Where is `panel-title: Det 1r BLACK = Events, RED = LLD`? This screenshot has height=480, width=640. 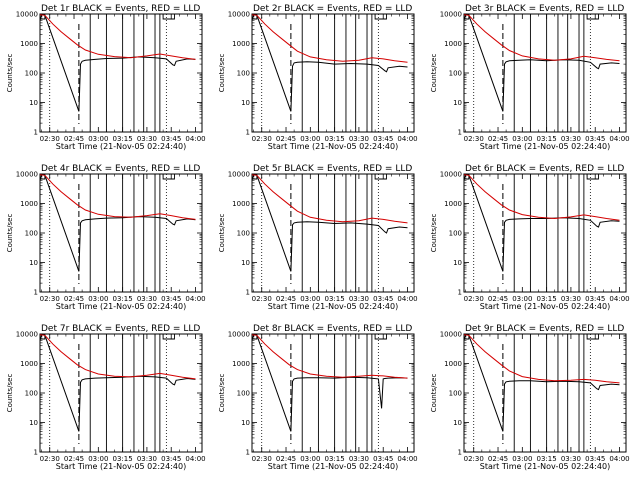 panel-title: Det 1r BLACK = Events, RED = LLD is located at coordinates (120, 9).